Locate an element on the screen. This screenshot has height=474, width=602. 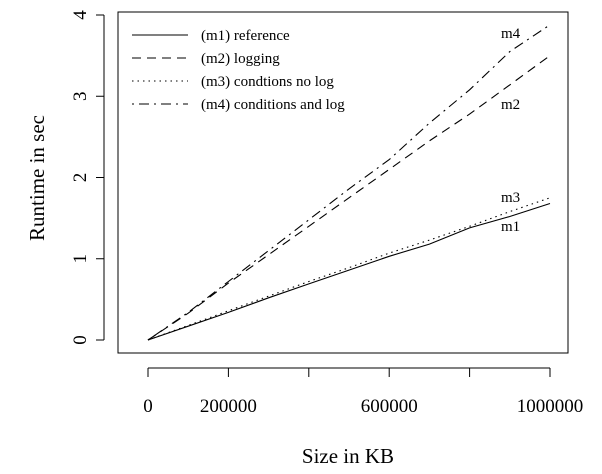
x-axis-title: Size in KB is located at coordinates (348, 456).